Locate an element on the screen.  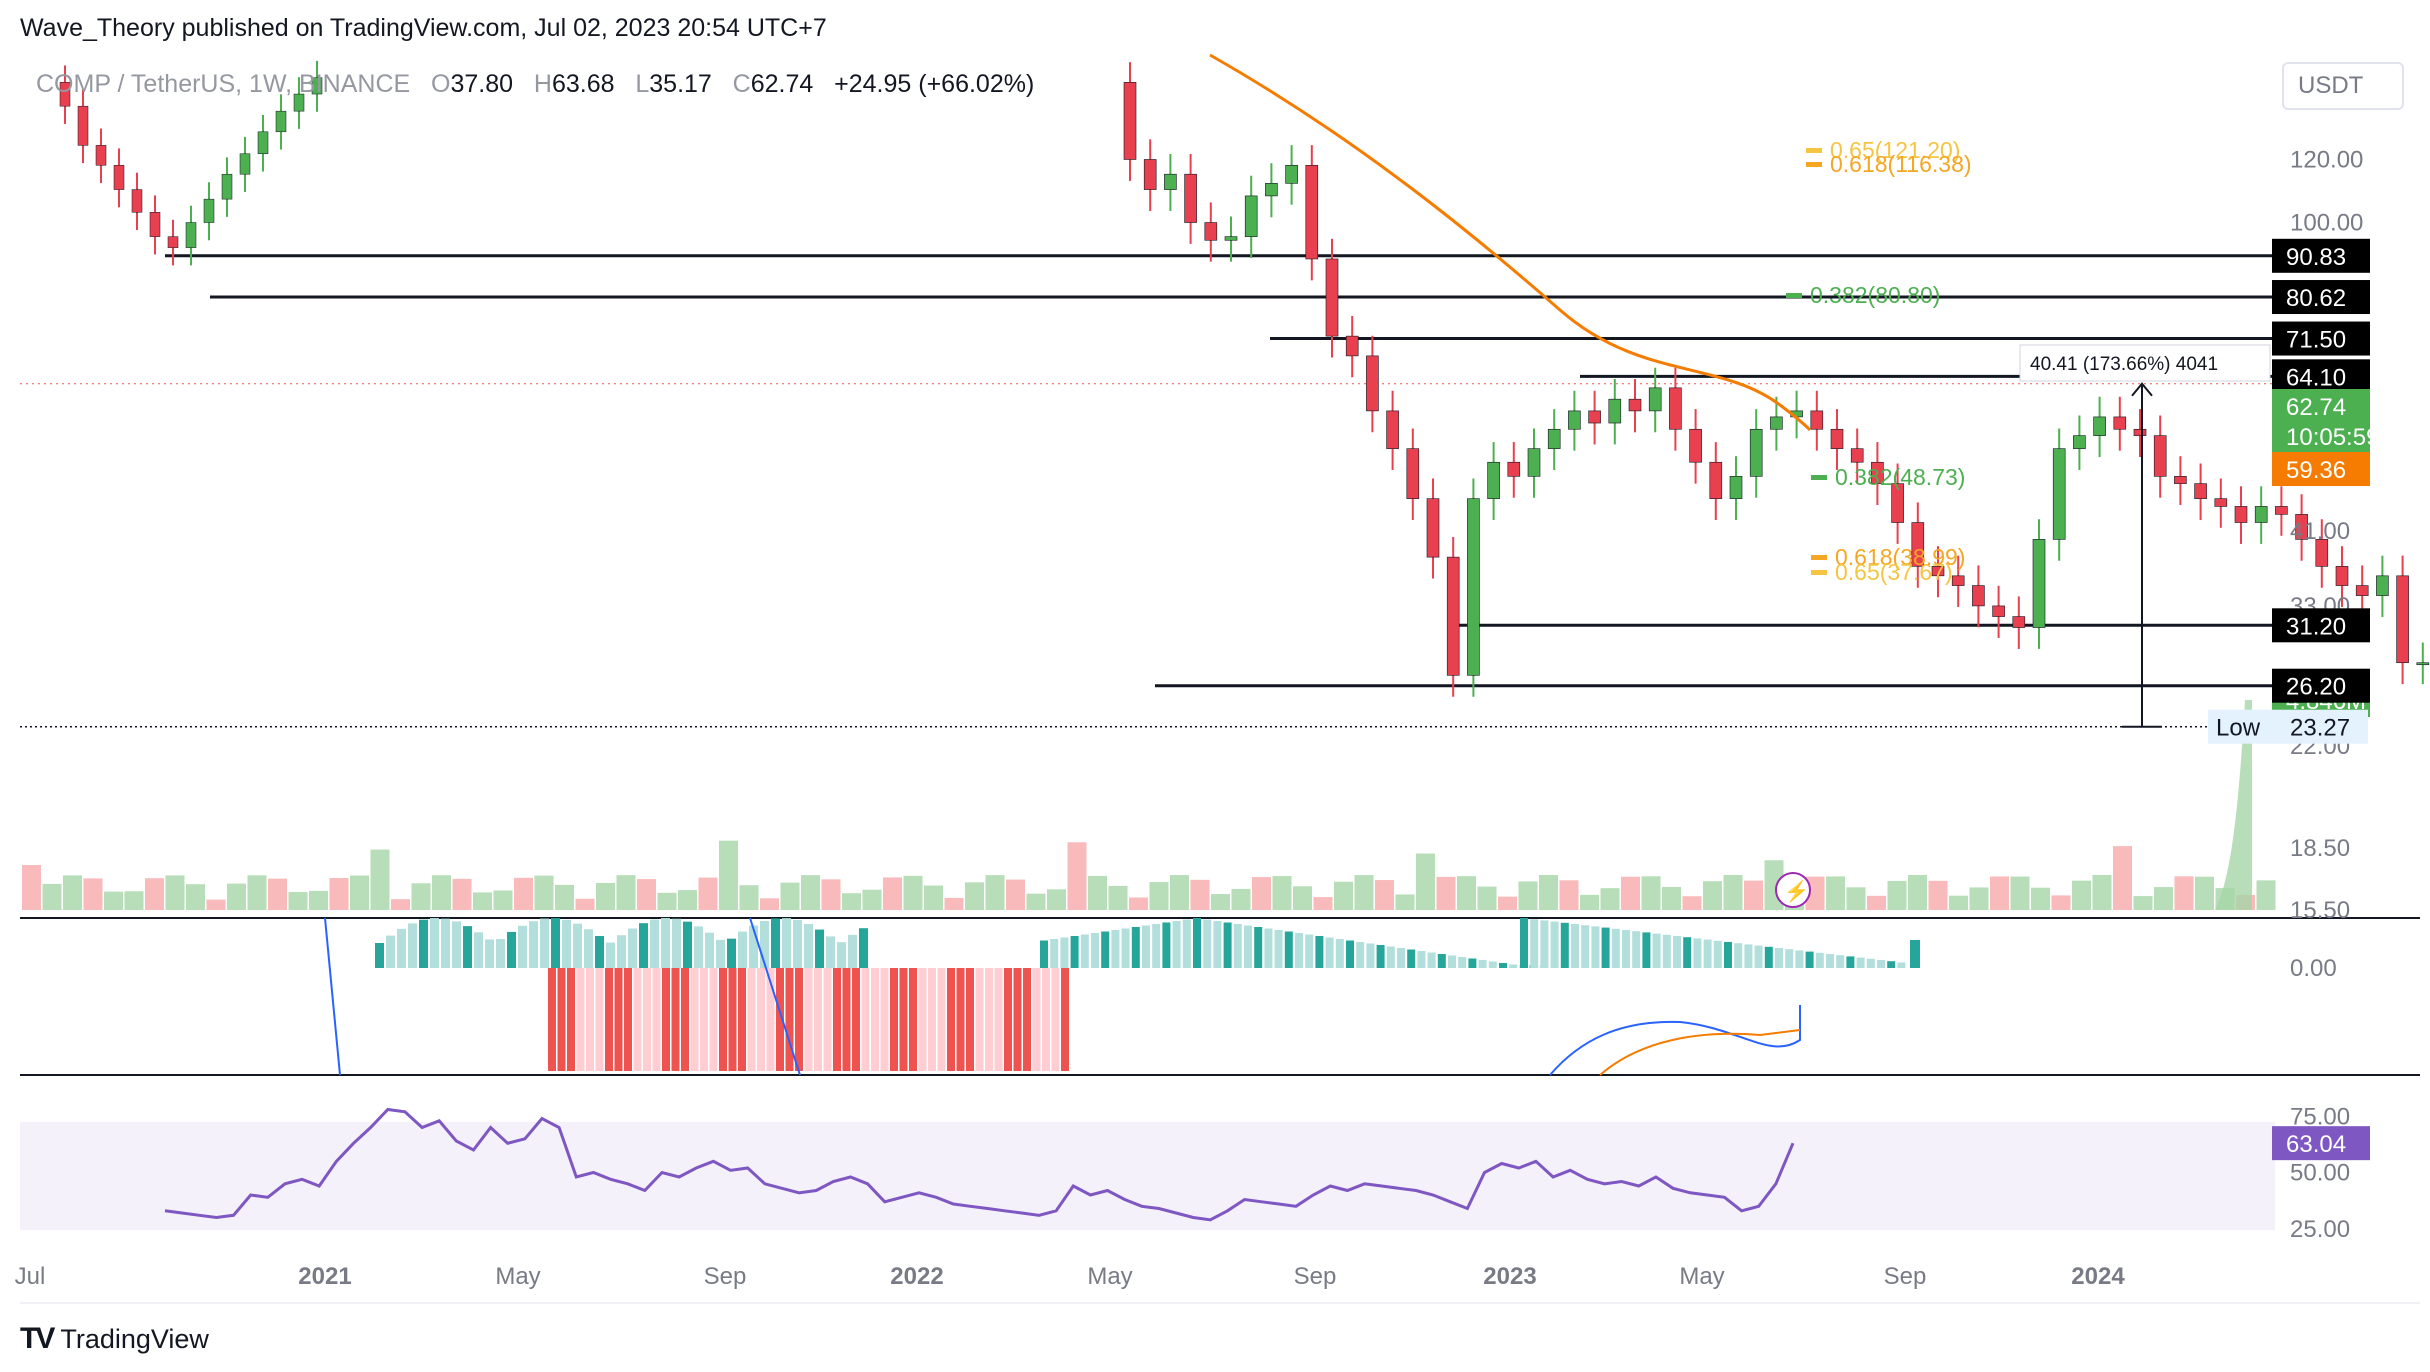
rsi-axis-tick: 50.00 is located at coordinates (2320, 1173).